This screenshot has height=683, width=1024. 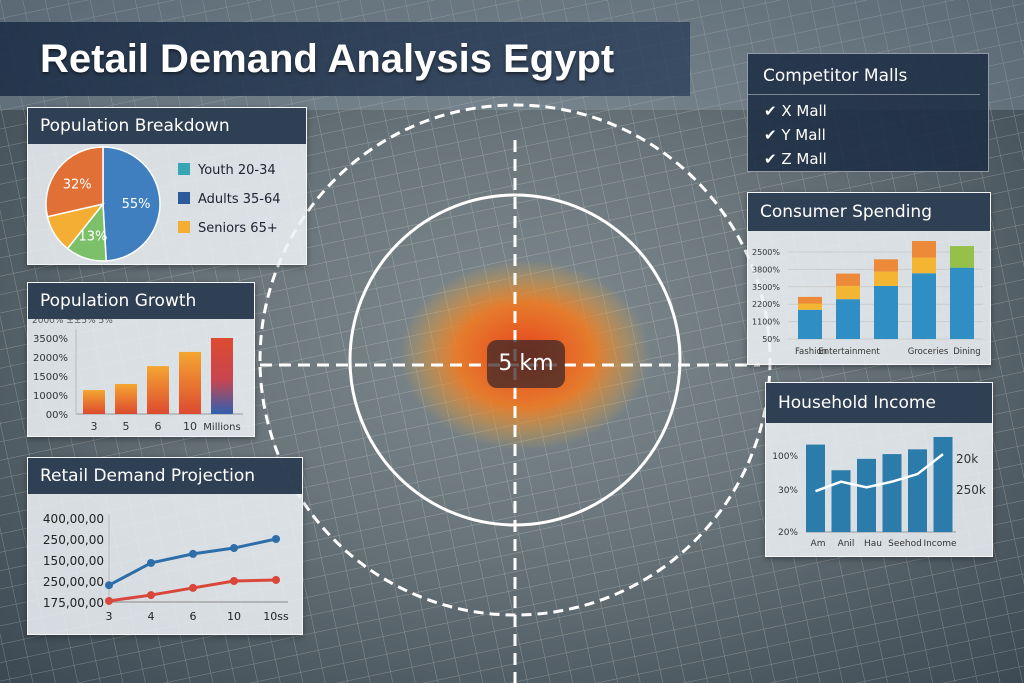 I want to click on legend-item: Seniors 65+, so click(x=228, y=228).